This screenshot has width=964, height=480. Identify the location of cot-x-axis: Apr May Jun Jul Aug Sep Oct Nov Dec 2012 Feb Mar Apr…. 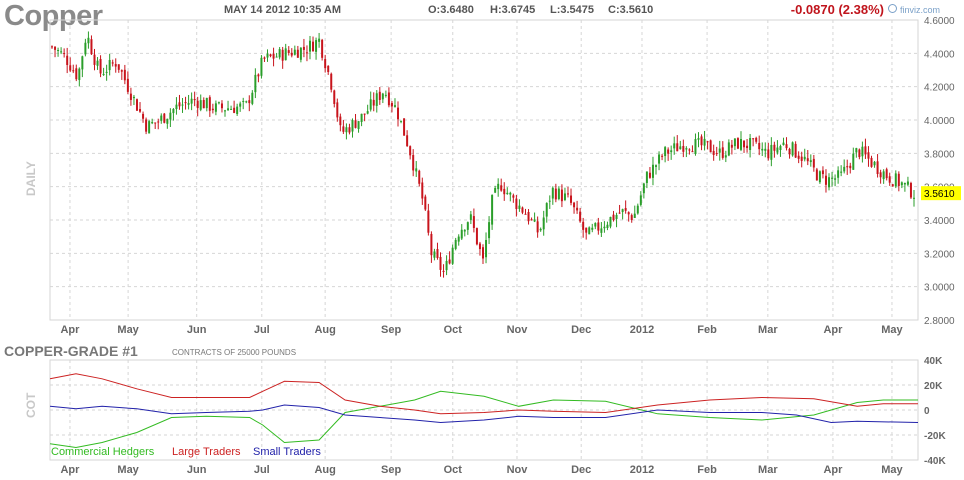
(481, 470).